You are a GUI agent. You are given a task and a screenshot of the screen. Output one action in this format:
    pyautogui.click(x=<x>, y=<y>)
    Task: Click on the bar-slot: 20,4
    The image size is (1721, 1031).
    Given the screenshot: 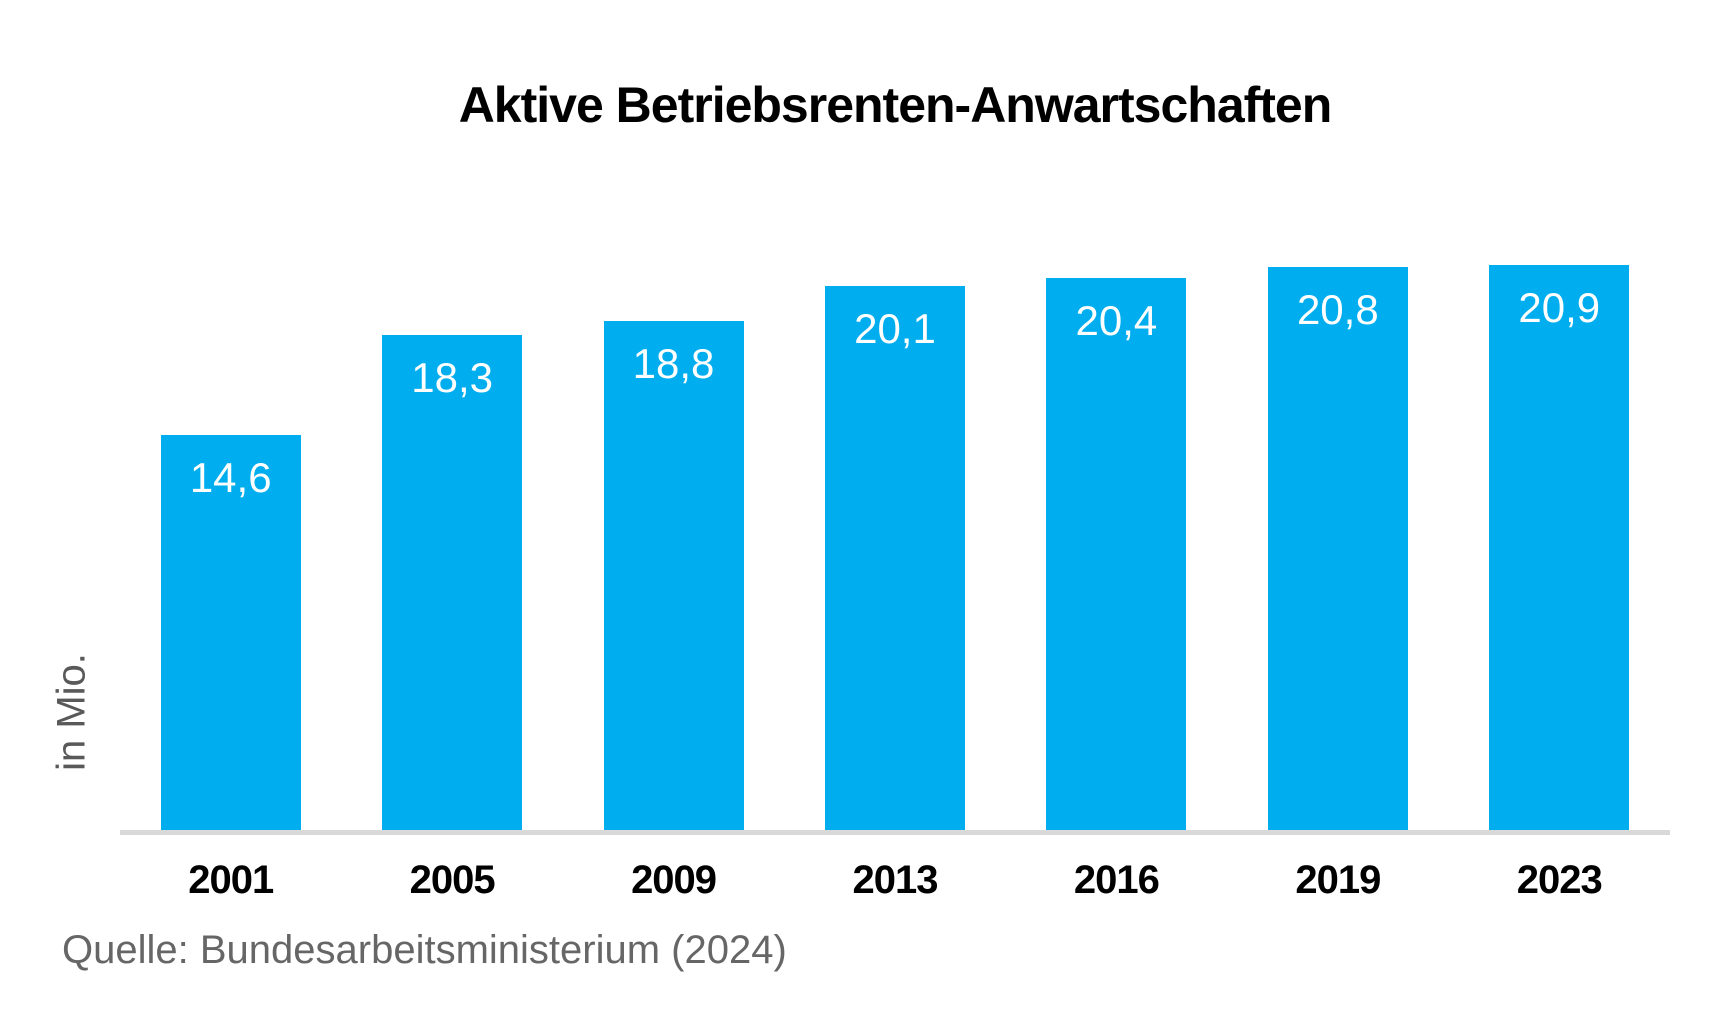 What is the action you would take?
    pyautogui.click(x=1116, y=415)
    